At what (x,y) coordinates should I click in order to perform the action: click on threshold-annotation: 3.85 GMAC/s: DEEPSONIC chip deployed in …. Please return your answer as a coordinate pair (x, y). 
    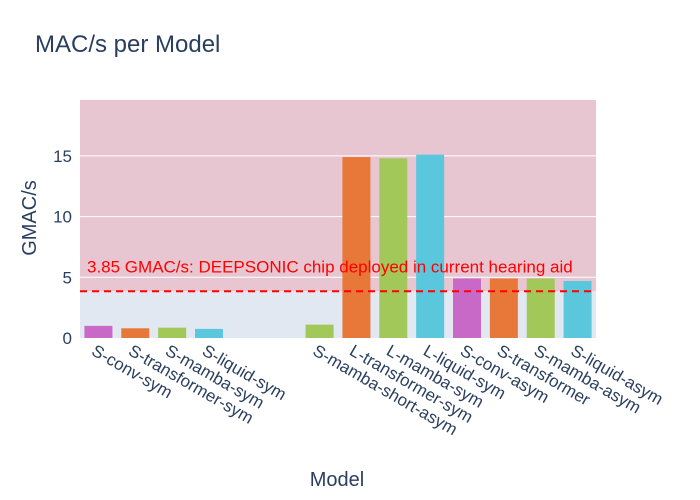
    Looking at the image, I should click on (330, 266).